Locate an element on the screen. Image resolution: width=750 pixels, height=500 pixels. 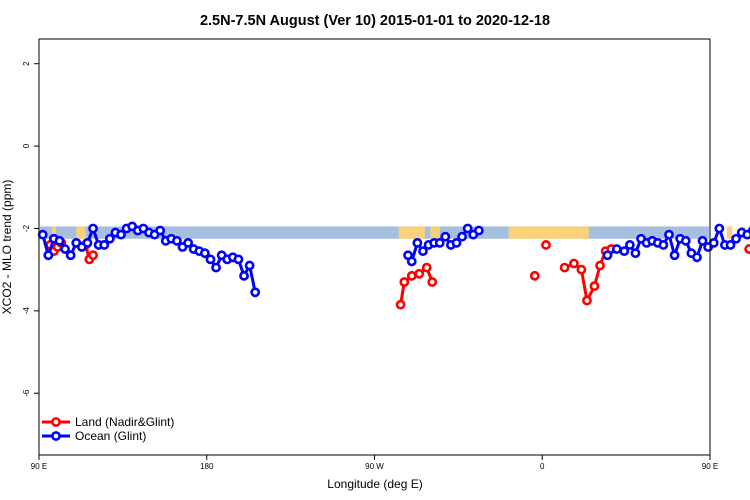
y-tick-label-2: -2 is located at coordinates (26, 228).